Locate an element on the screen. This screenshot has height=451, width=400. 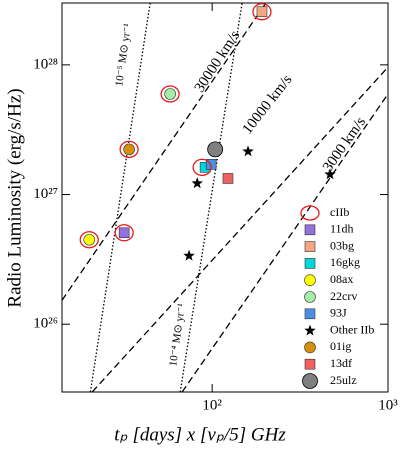
y-tick-label: 10²⁸ is located at coordinates (45, 64).